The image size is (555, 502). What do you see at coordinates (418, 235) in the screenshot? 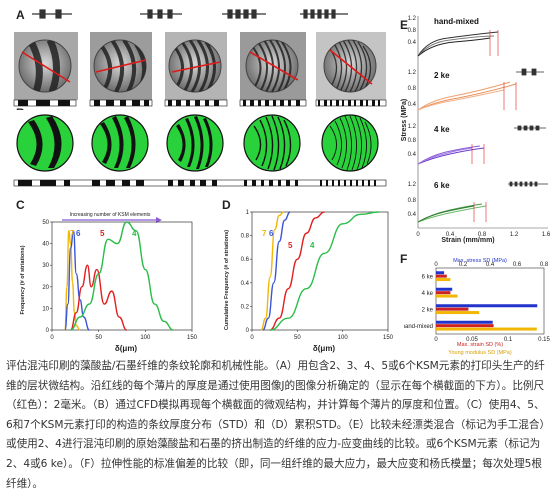
I see `svg-text: 0` at bounding box center [418, 235].